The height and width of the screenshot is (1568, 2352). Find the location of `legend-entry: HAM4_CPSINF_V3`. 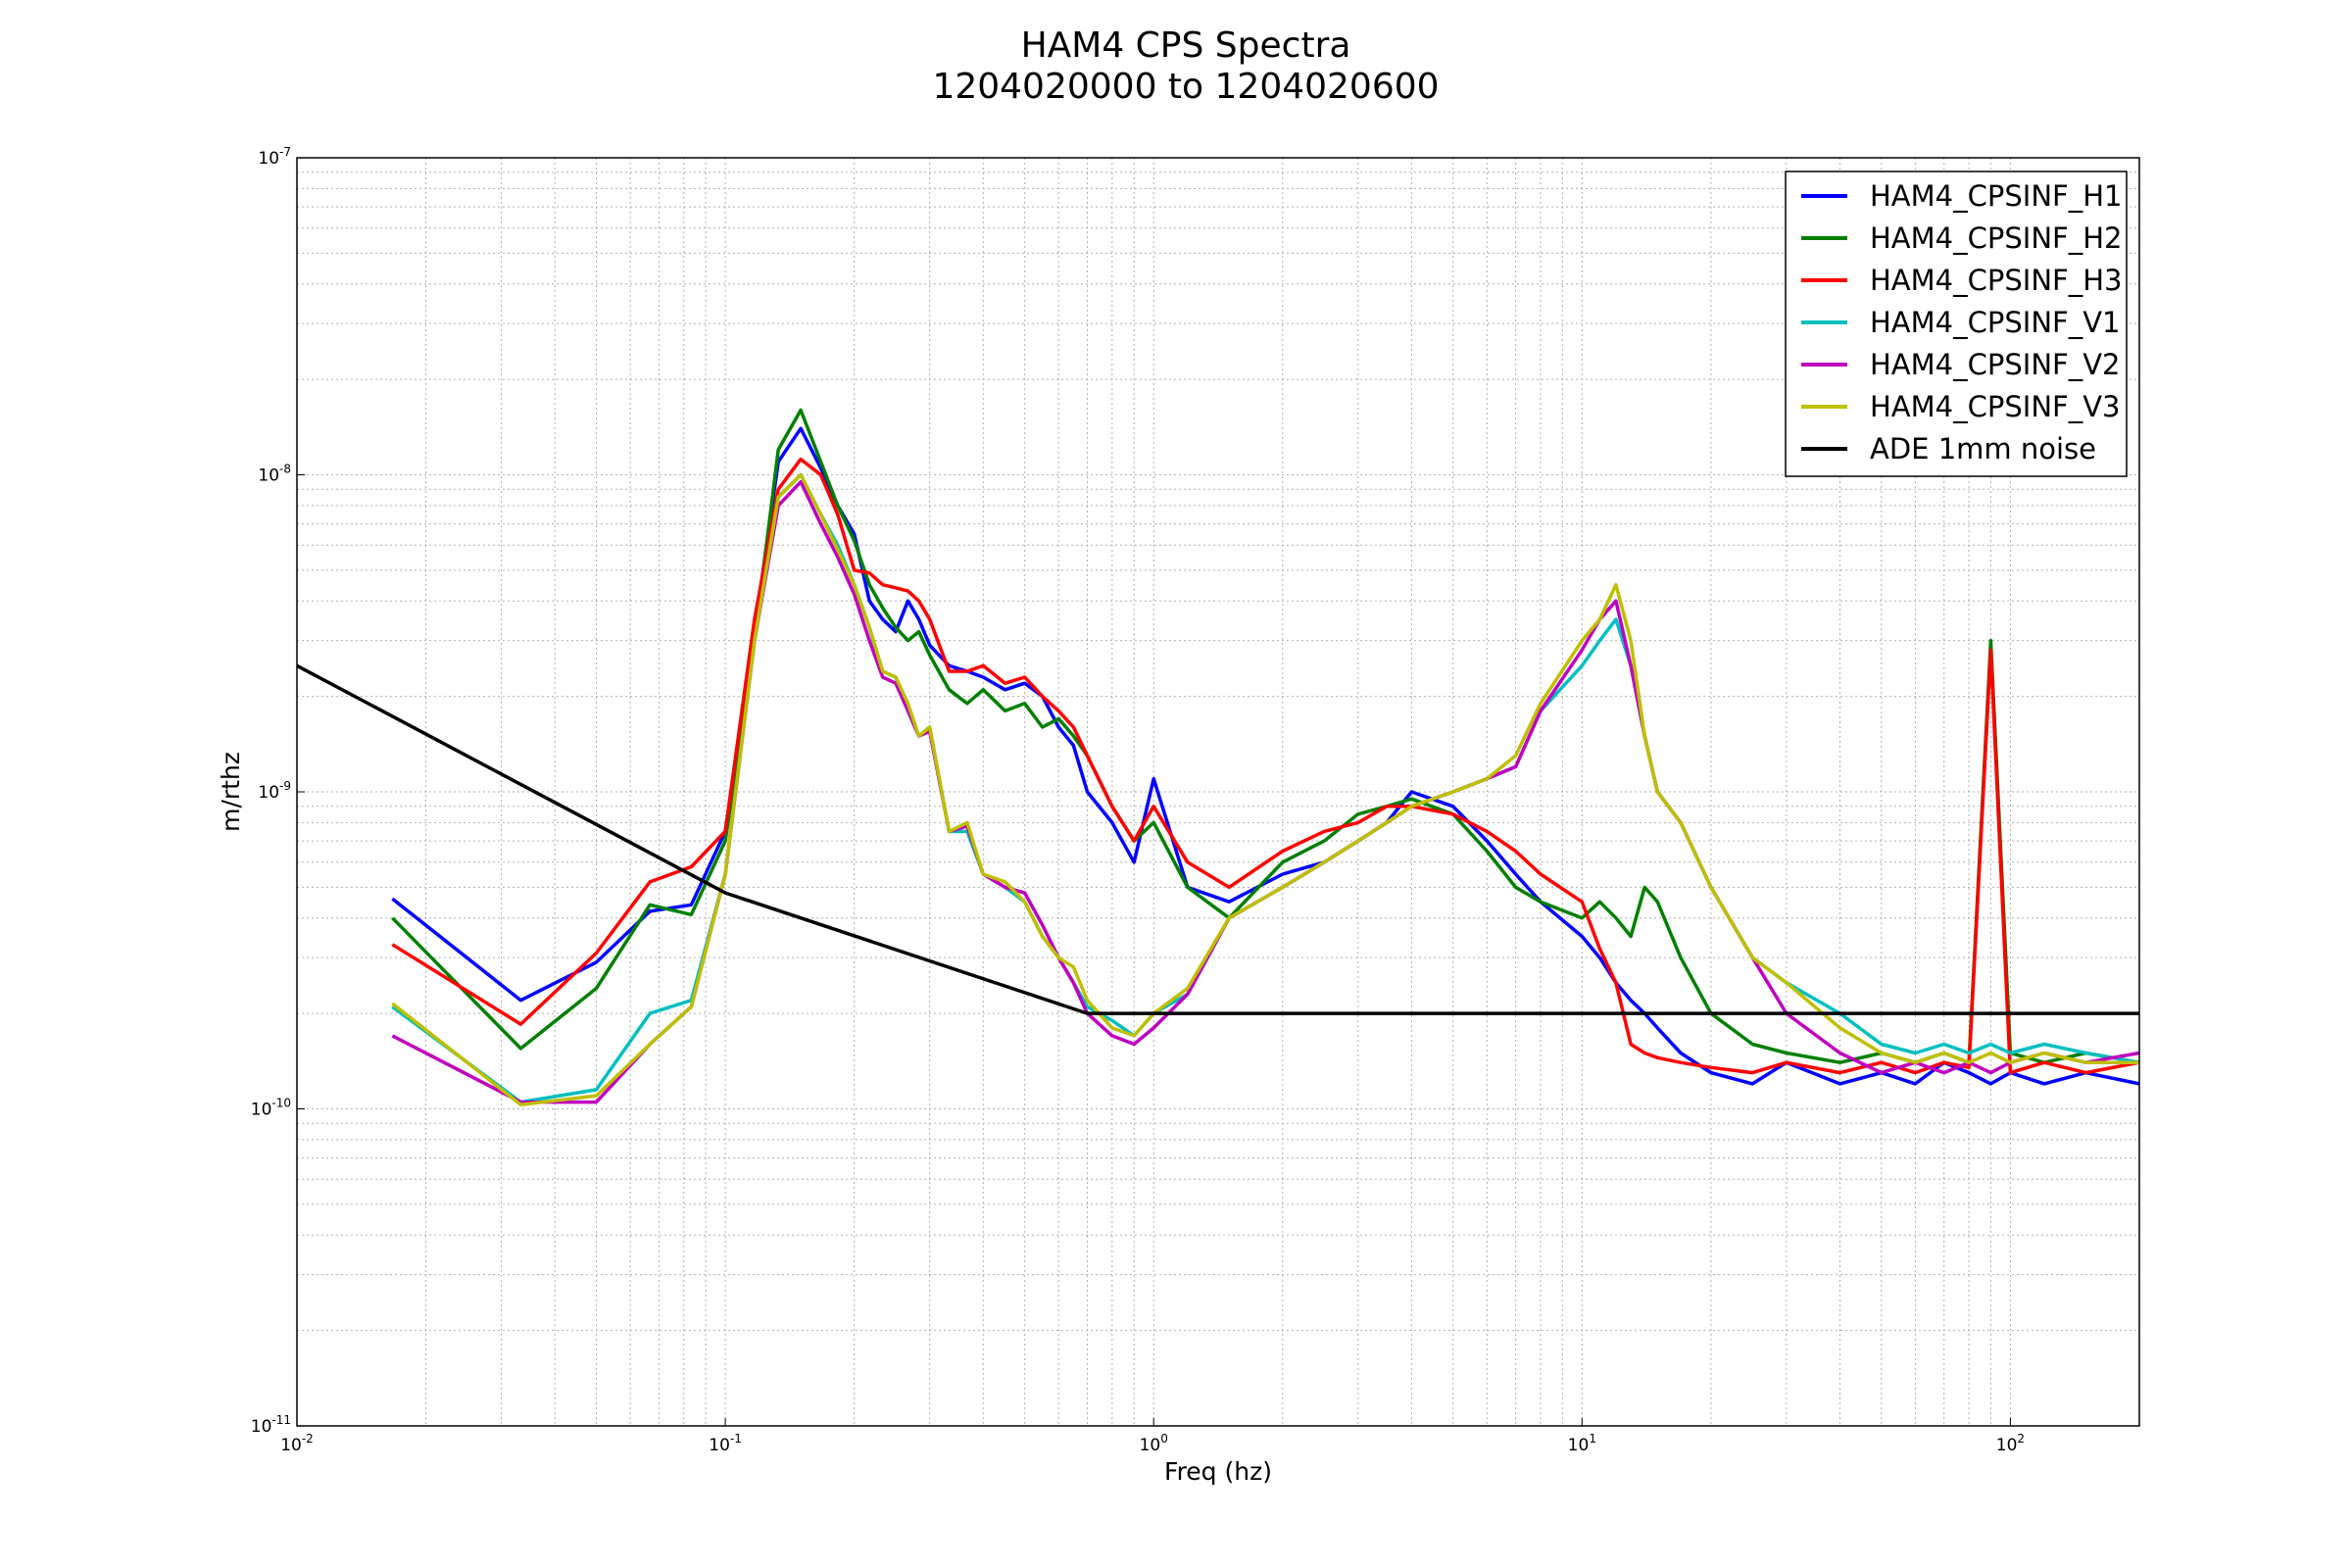

legend-entry: HAM4_CPSINF_V3 is located at coordinates (1995, 406).